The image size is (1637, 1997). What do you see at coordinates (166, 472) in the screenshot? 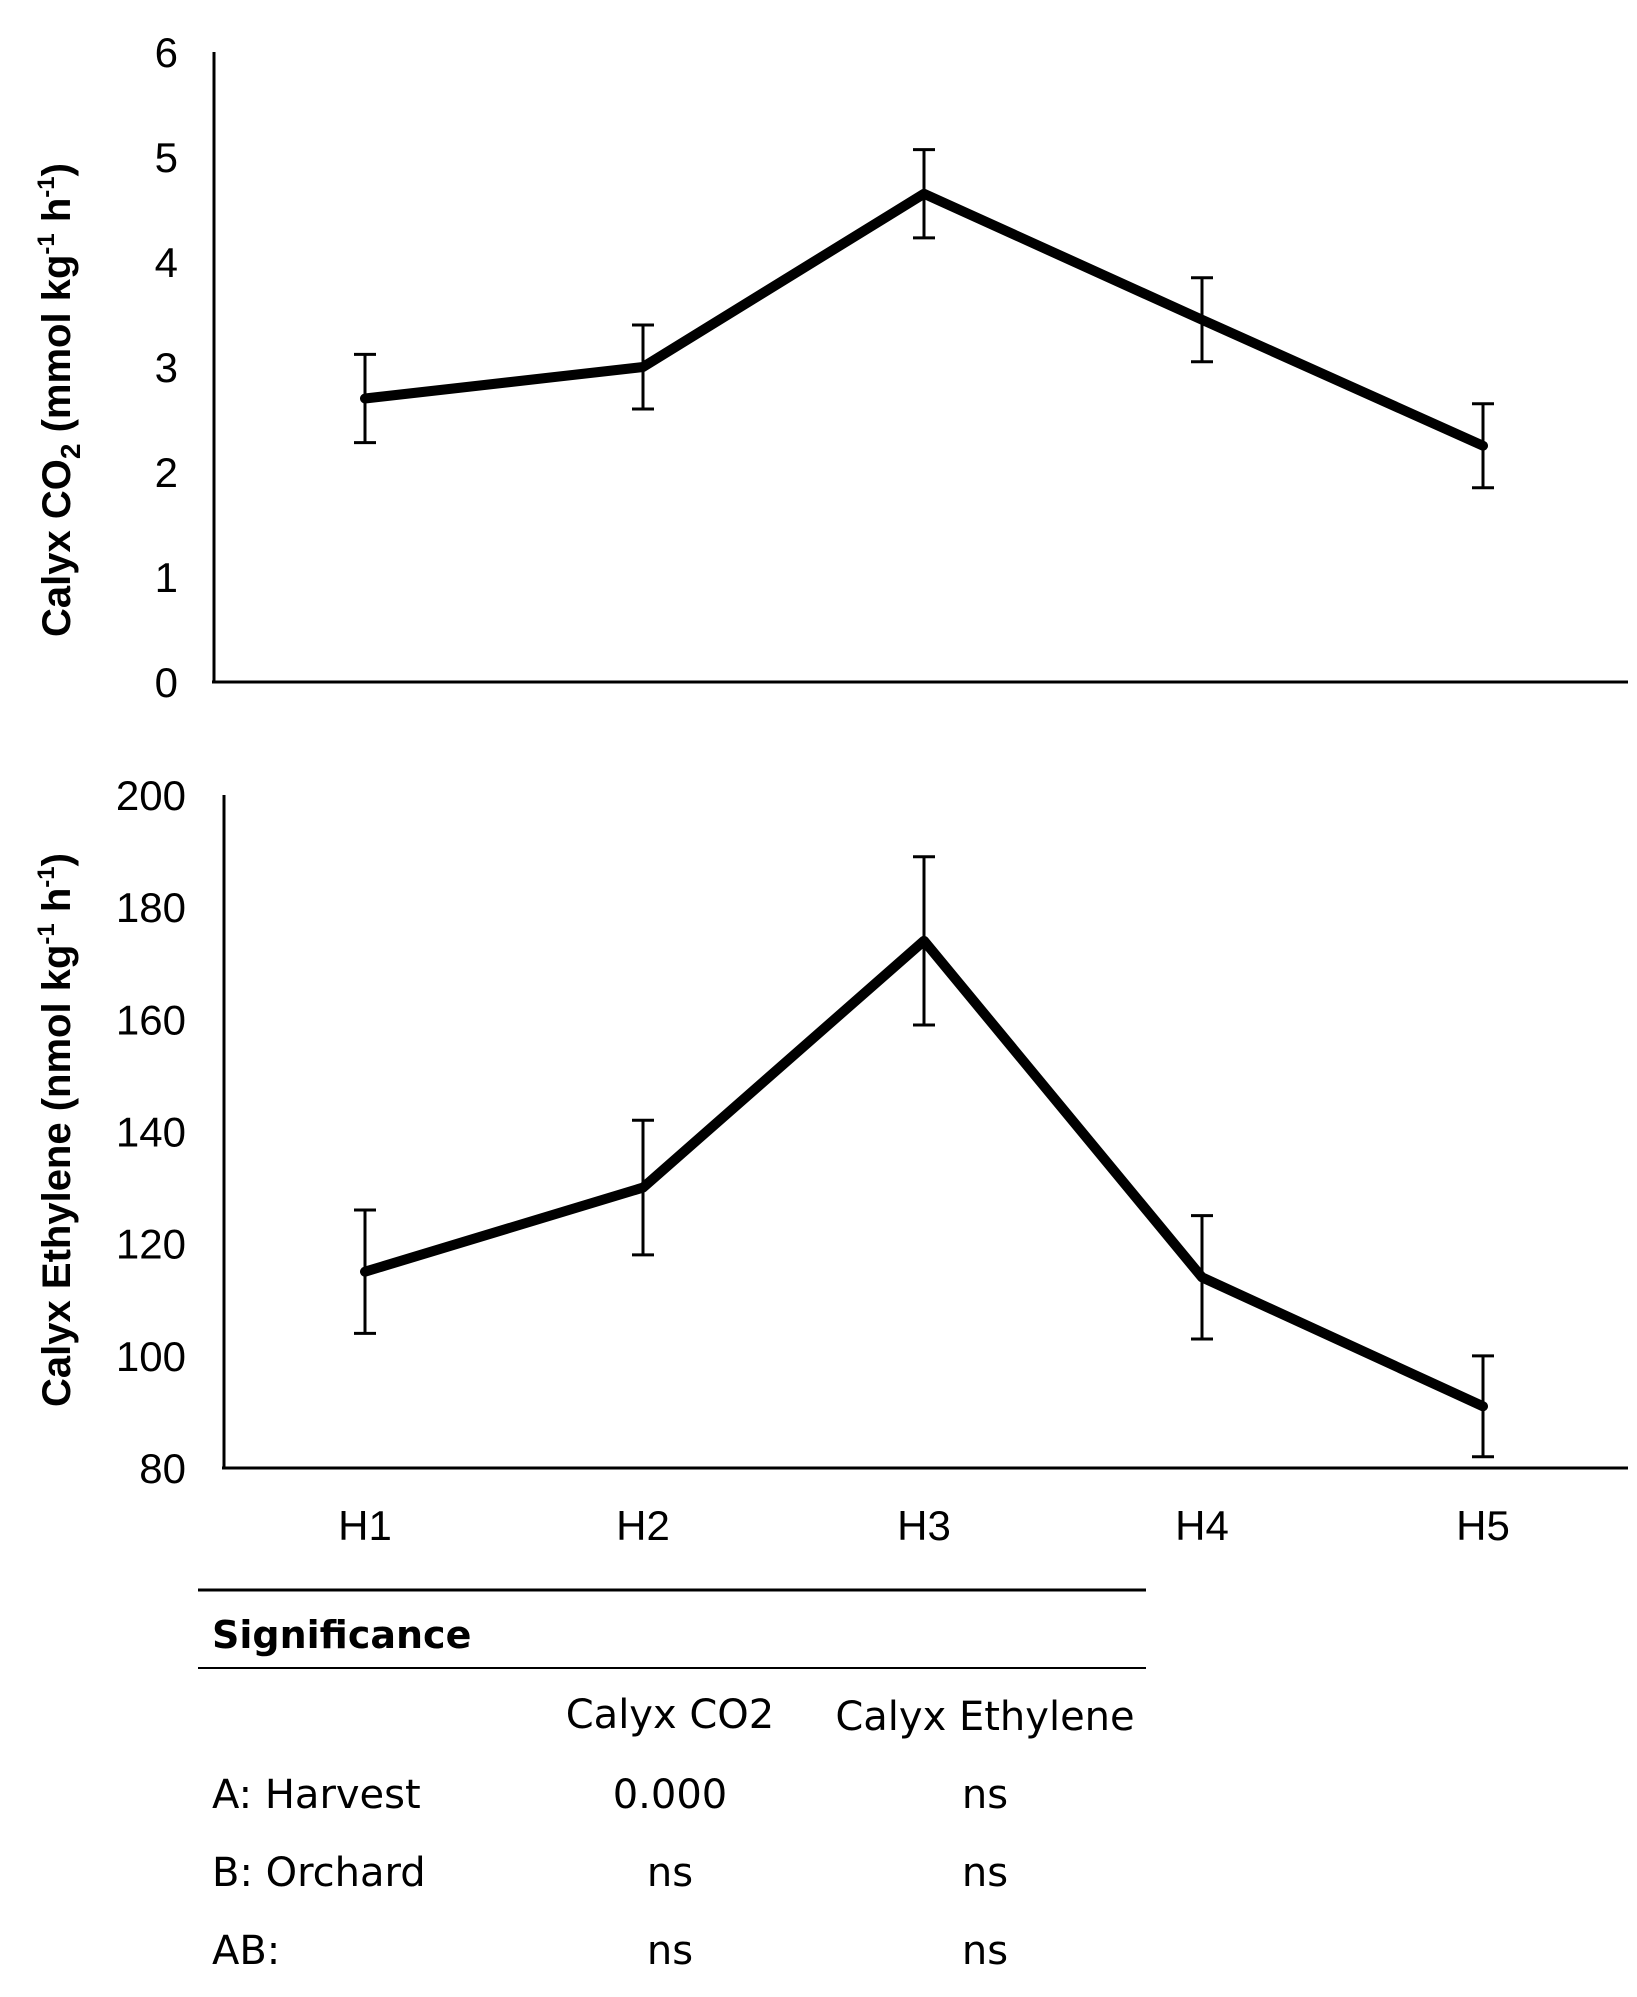
I see `co2-ytick-label: 2` at bounding box center [166, 472].